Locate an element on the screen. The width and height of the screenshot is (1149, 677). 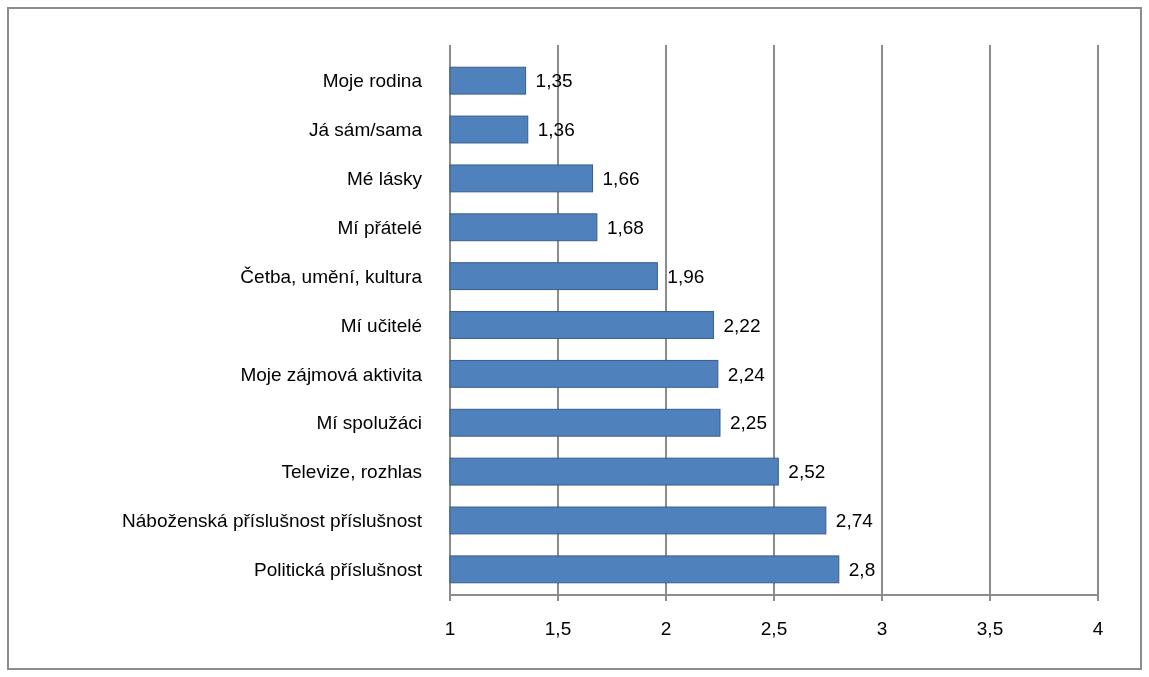
y-tick-label: Televize, rozhlas is located at coordinates (351, 472).